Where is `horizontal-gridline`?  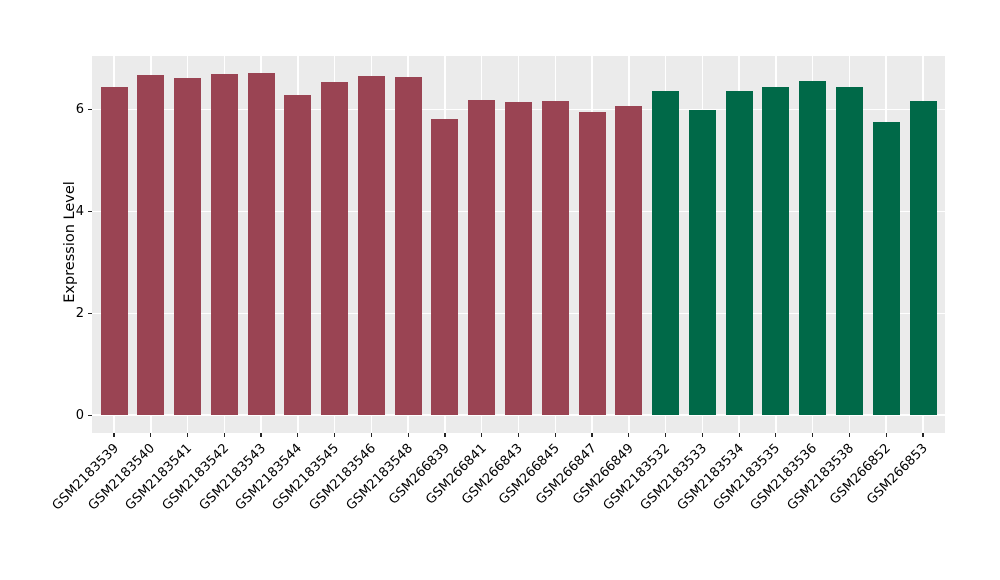 horizontal-gridline is located at coordinates (518, 415).